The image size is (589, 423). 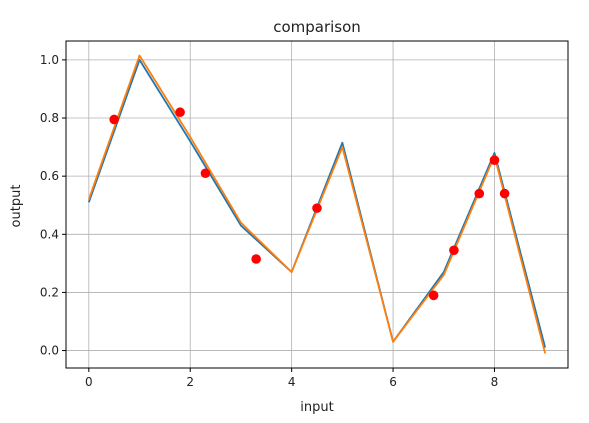 I want to click on y-tick-label-4: 0.8, so click(x=49, y=118).